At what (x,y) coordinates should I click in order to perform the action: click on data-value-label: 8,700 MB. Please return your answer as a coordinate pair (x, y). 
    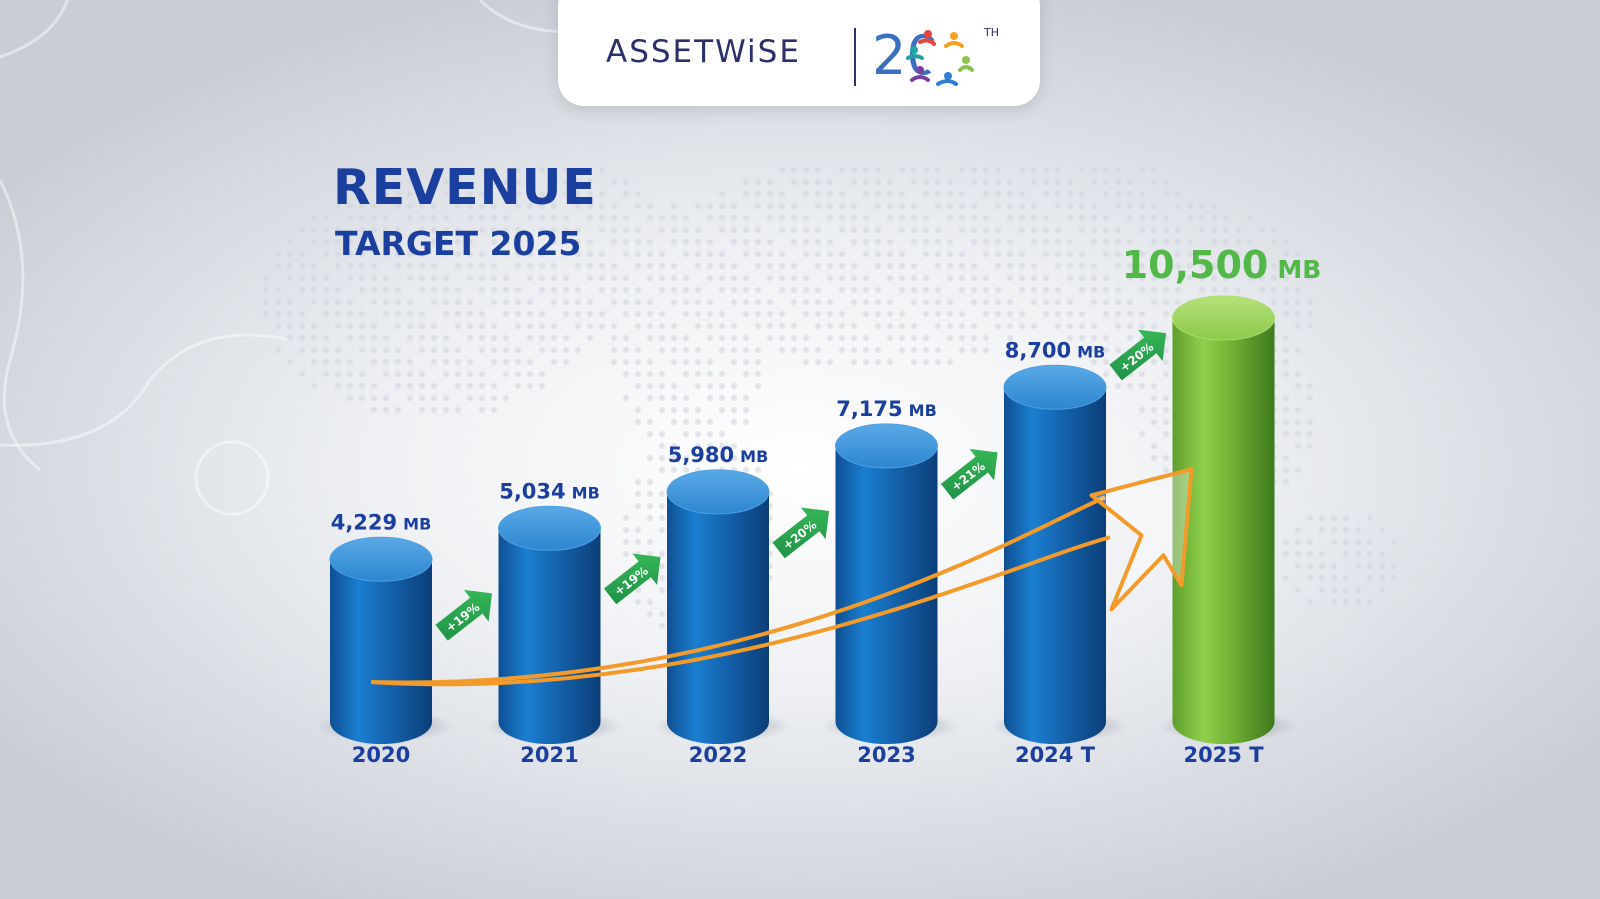
    Looking at the image, I should click on (1055, 350).